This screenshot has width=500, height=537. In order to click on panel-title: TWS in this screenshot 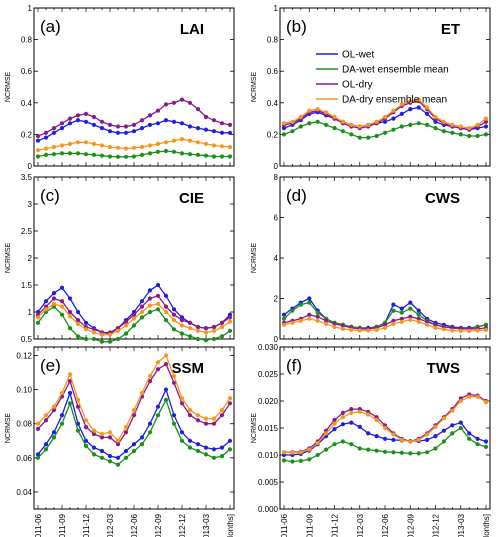, I will do `click(443, 368)`.